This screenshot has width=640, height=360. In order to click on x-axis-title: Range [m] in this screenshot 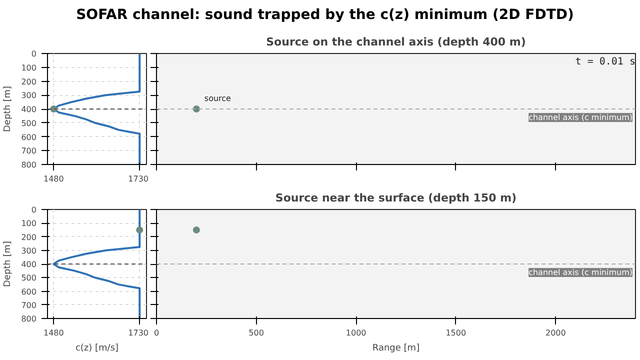, I will do `click(396, 349)`.